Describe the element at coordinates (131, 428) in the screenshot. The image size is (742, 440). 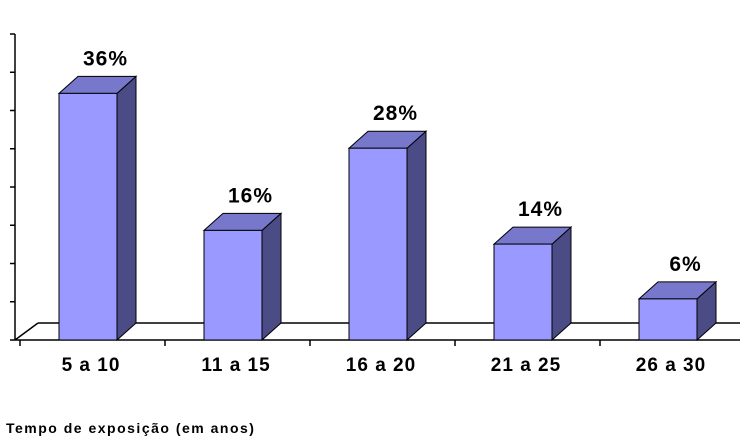
I see `x-axis-title: Tempo de exposição (em anos)` at that location.